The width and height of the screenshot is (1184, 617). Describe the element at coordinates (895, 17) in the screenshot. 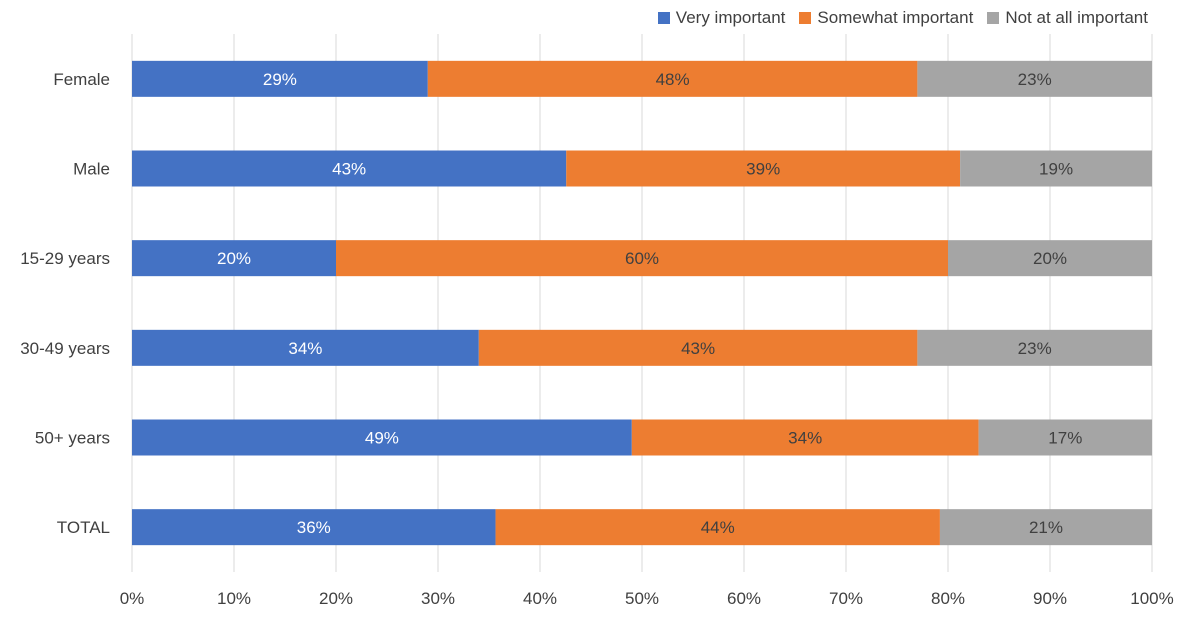

I see `legend-label: Somewhat important` at that location.